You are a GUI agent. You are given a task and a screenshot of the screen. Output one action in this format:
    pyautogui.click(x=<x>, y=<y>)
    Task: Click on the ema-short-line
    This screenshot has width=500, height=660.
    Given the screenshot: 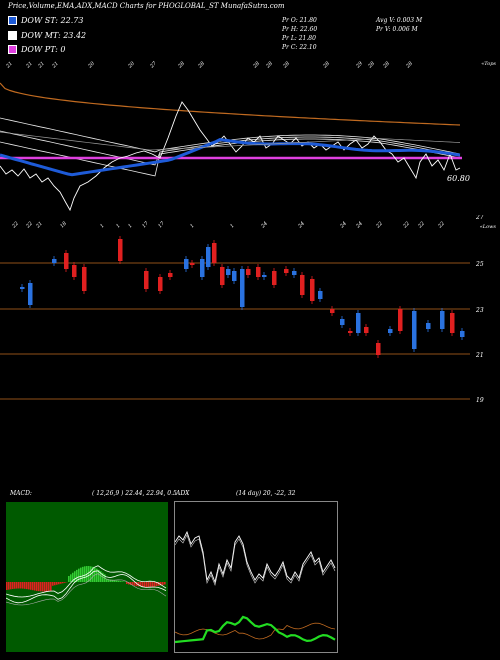 What is the action you would take?
    pyautogui.click(x=230, y=157)
    